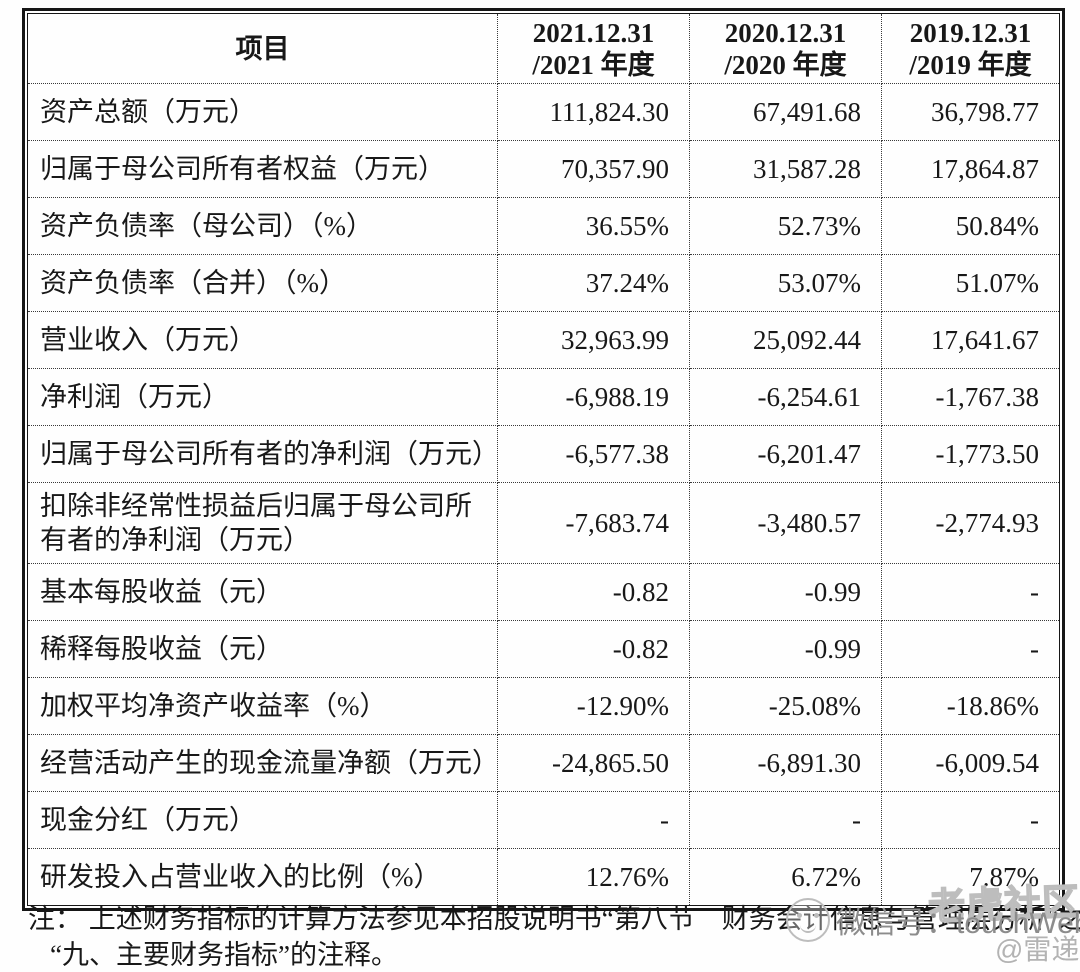 This screenshot has width=1080, height=972. What do you see at coordinates (1037, 949) in the screenshot?
I see `watermark-author-handle: @雷递` at bounding box center [1037, 949].